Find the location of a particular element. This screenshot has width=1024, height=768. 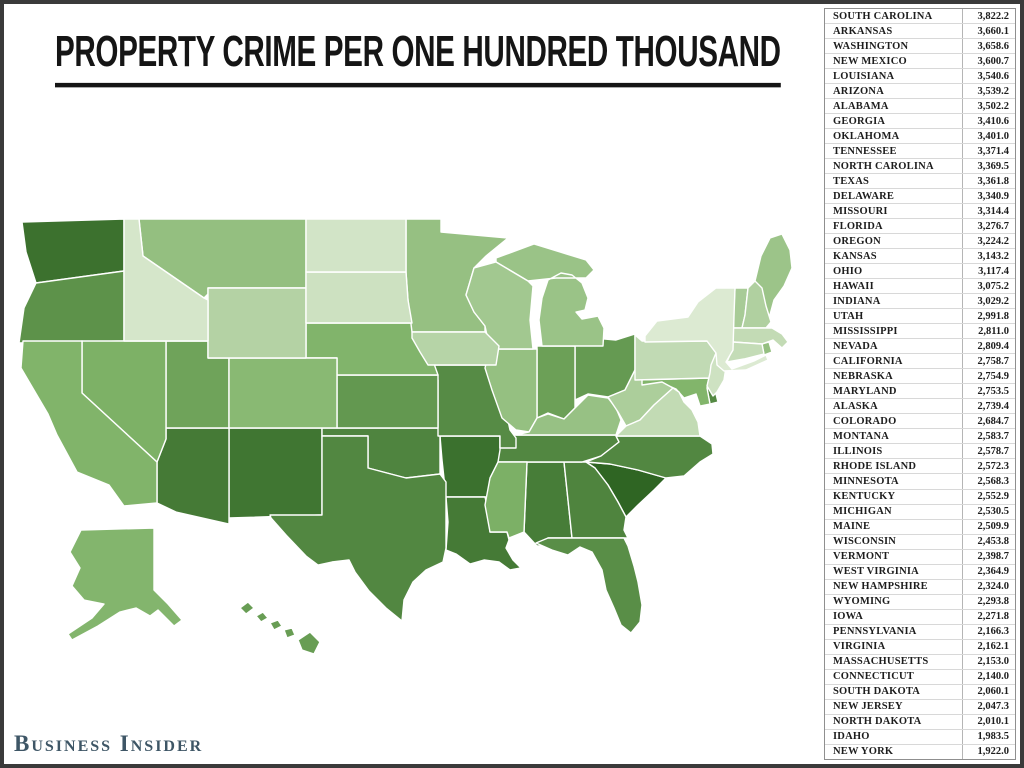

state-value: 3,361.8 is located at coordinates (988, 181).